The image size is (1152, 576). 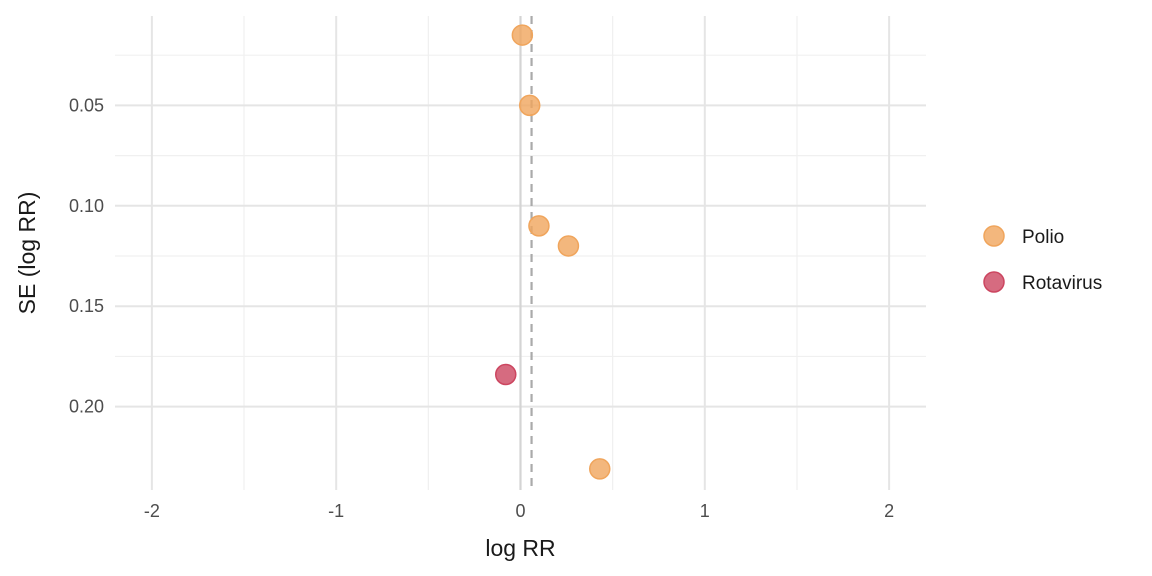 I want to click on point-rotavirus, so click(x=506, y=374).